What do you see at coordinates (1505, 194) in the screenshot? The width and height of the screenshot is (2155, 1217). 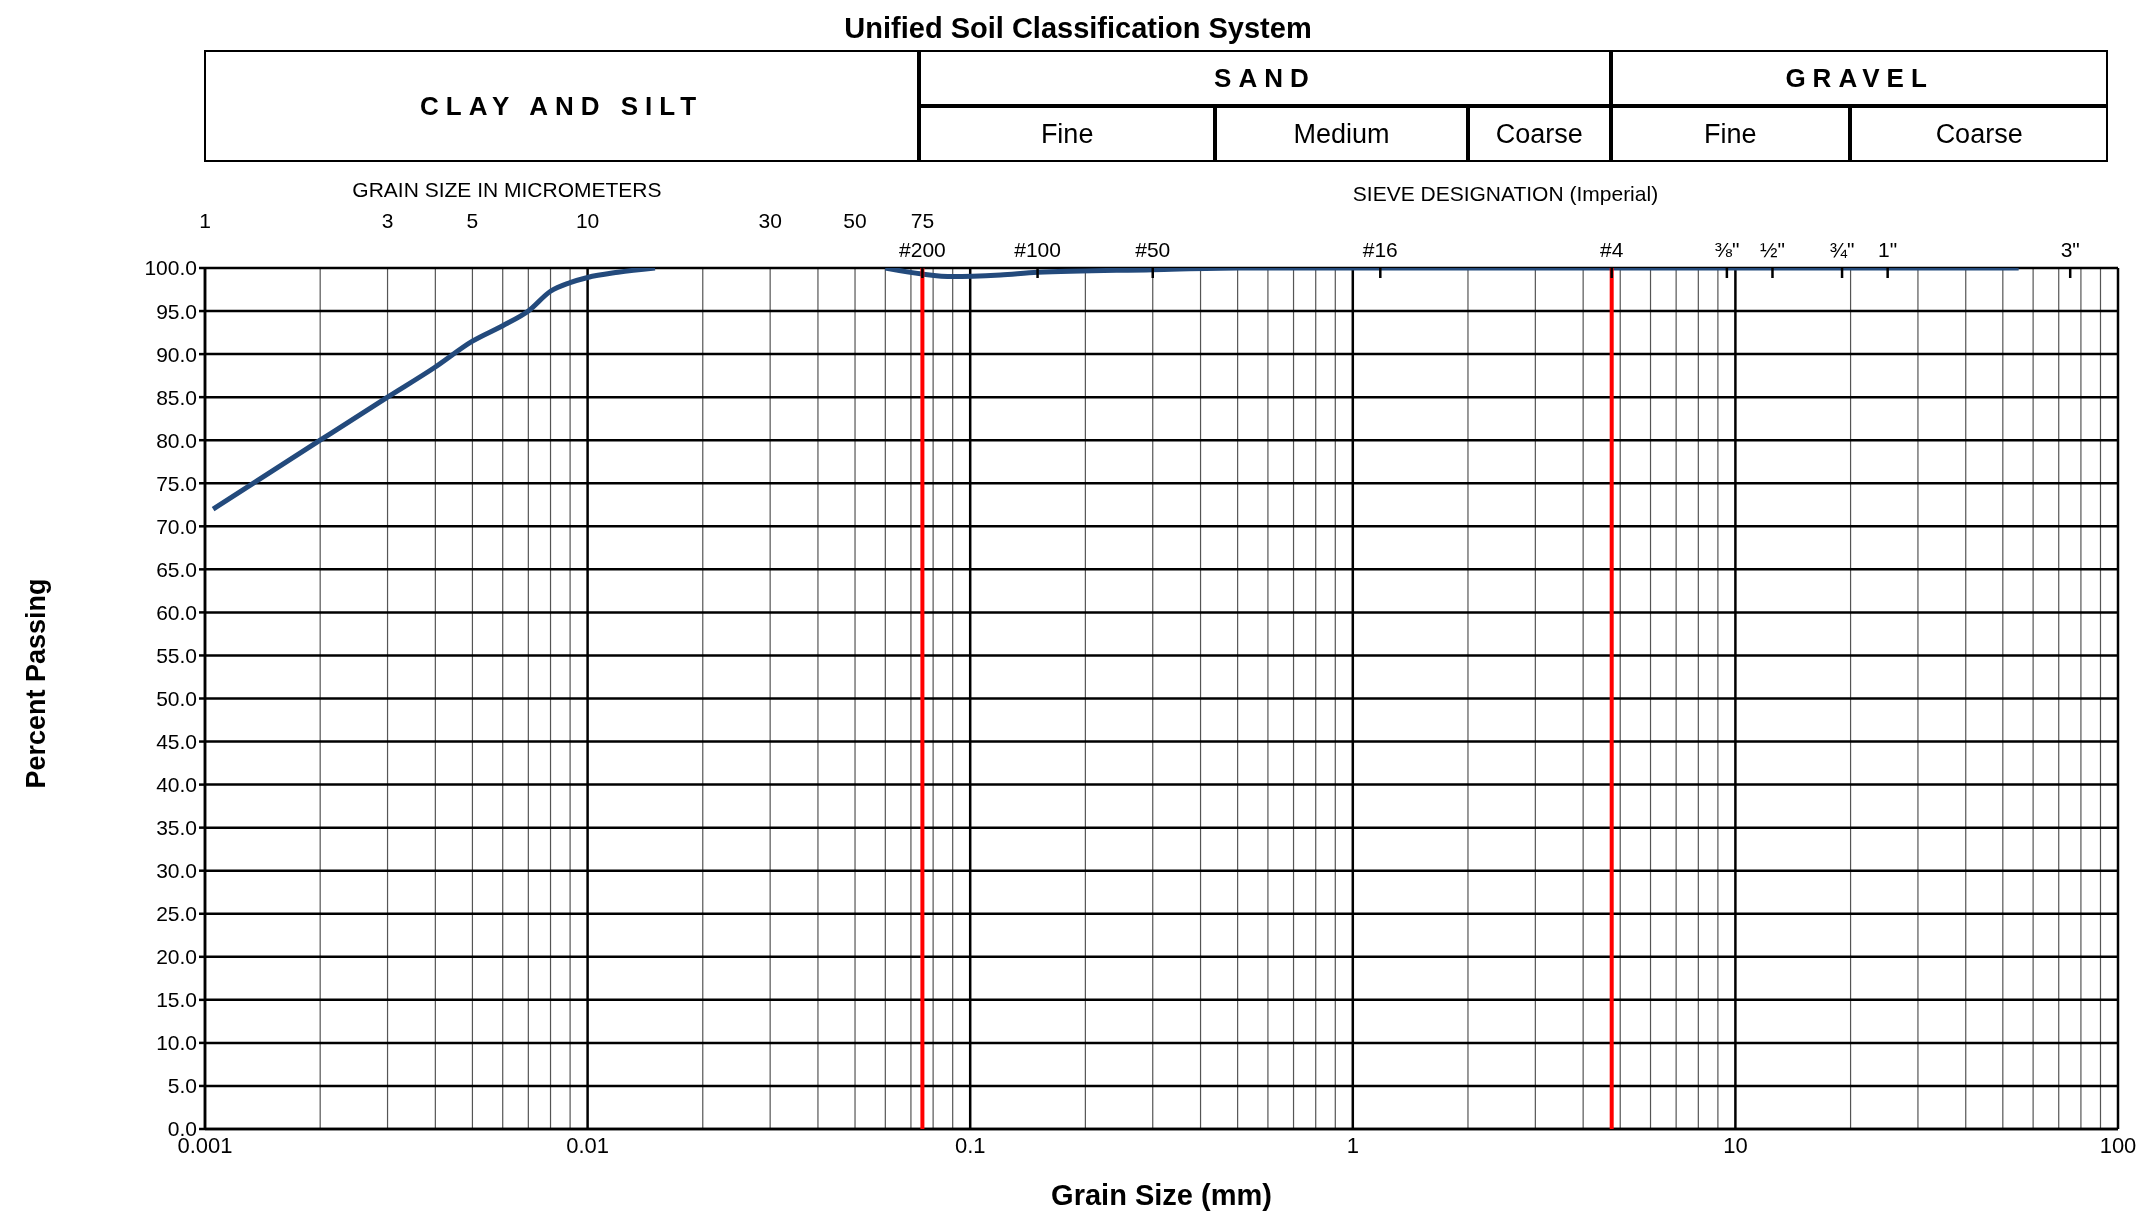 I see `text: SIEVE DESIGNATION (Imperial)` at bounding box center [1505, 194].